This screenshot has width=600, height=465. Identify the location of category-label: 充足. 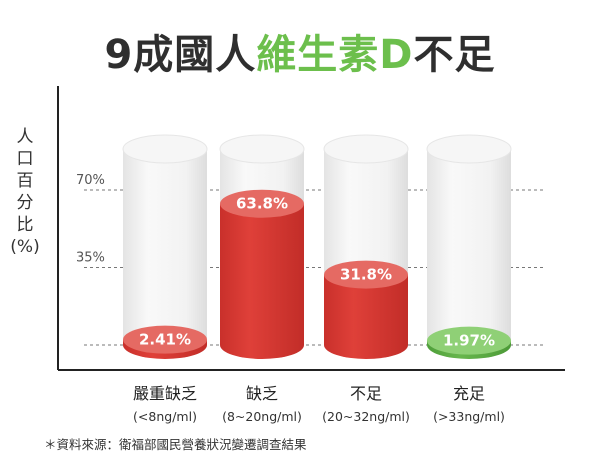
(469, 393).